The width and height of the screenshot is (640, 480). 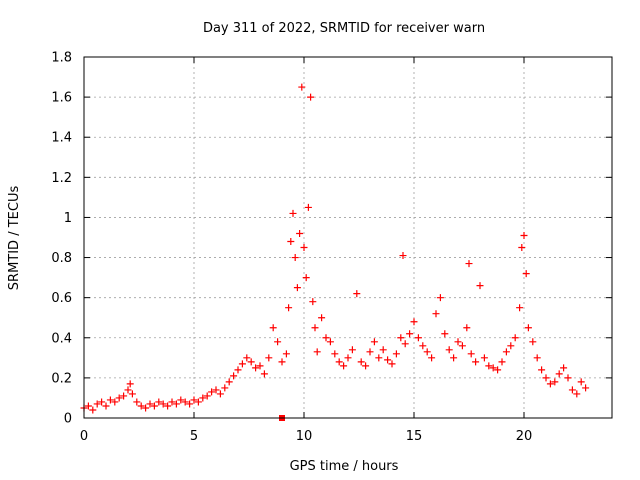 I want to click on y-tick-label: 1, so click(x=68, y=218).